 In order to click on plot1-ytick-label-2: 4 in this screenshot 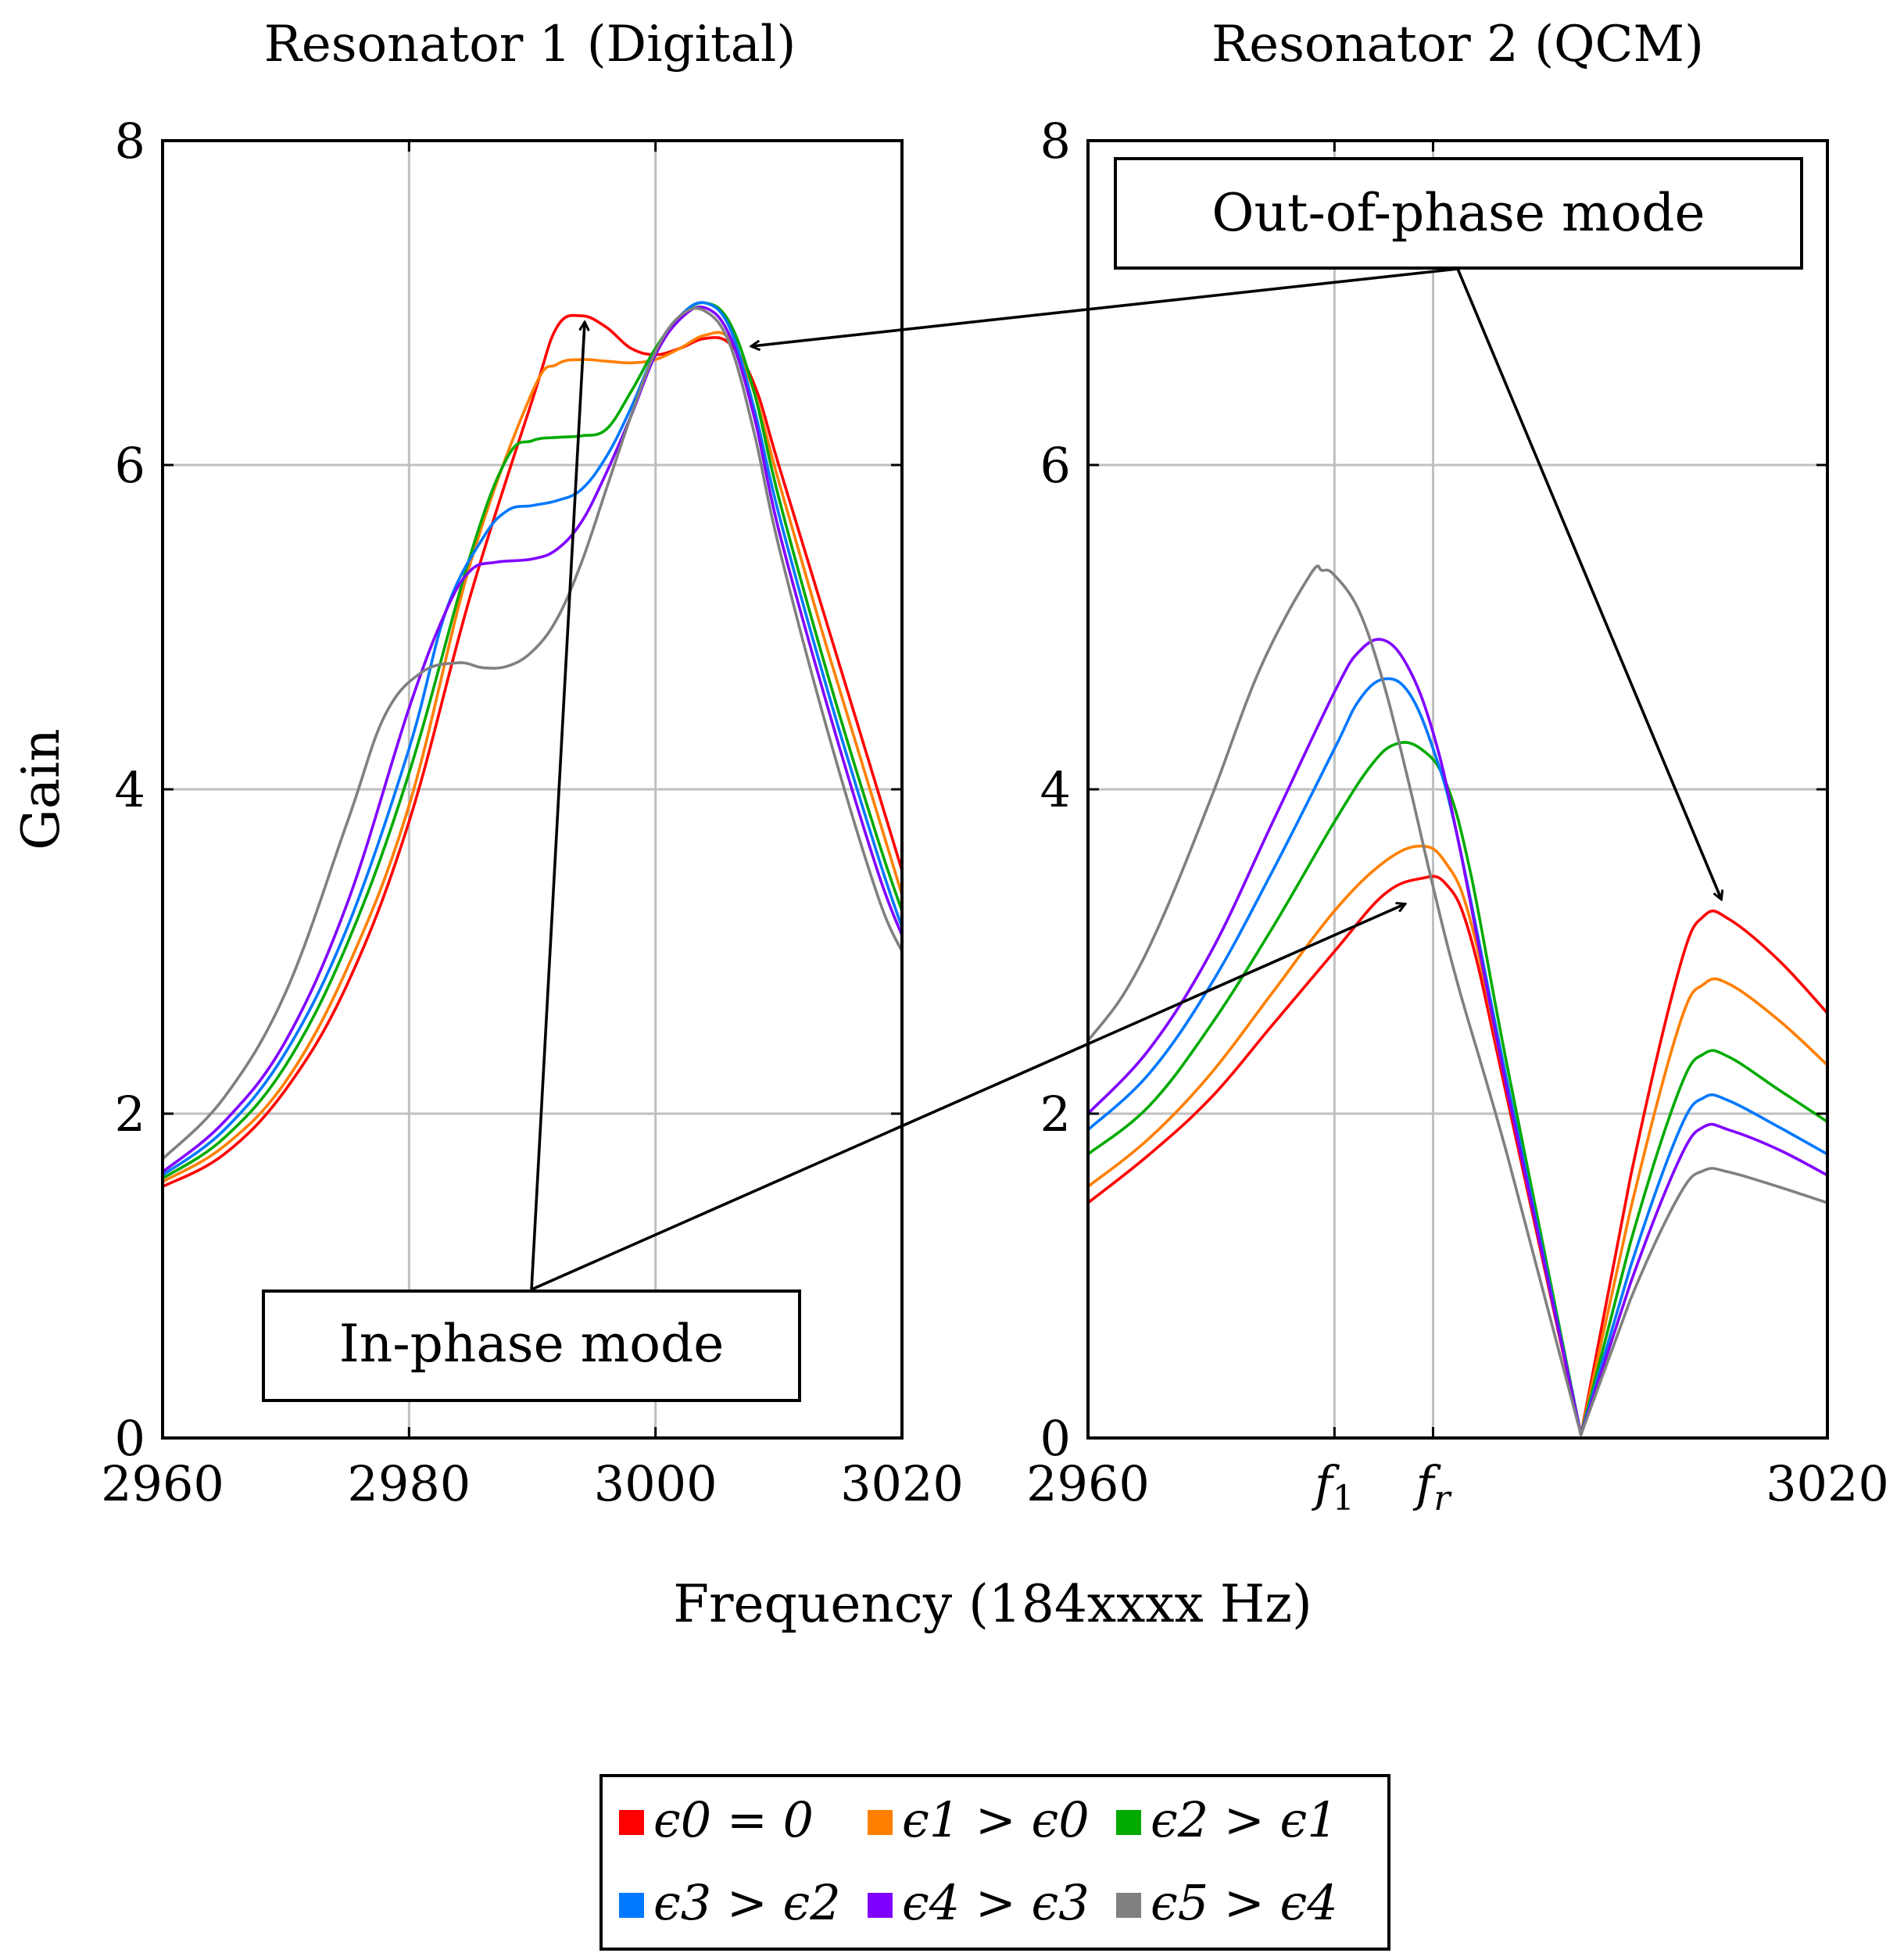, I will do `click(130, 789)`.